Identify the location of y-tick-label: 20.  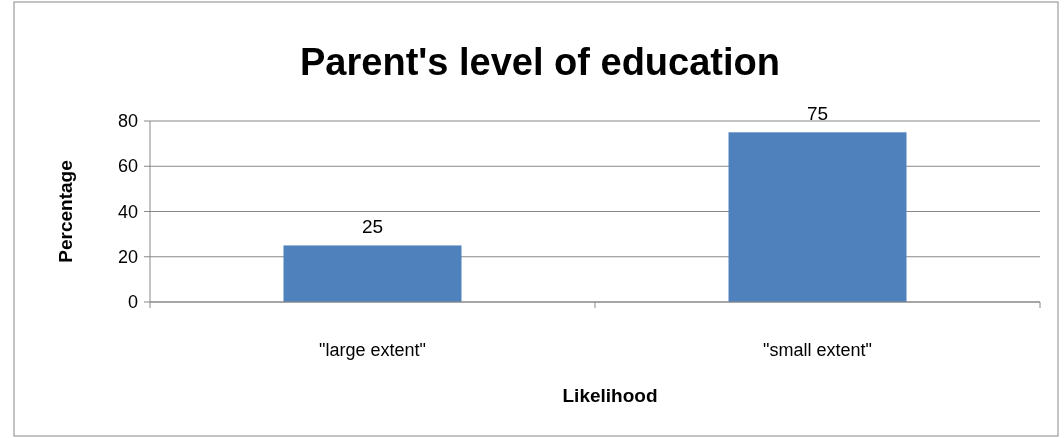
(127, 256).